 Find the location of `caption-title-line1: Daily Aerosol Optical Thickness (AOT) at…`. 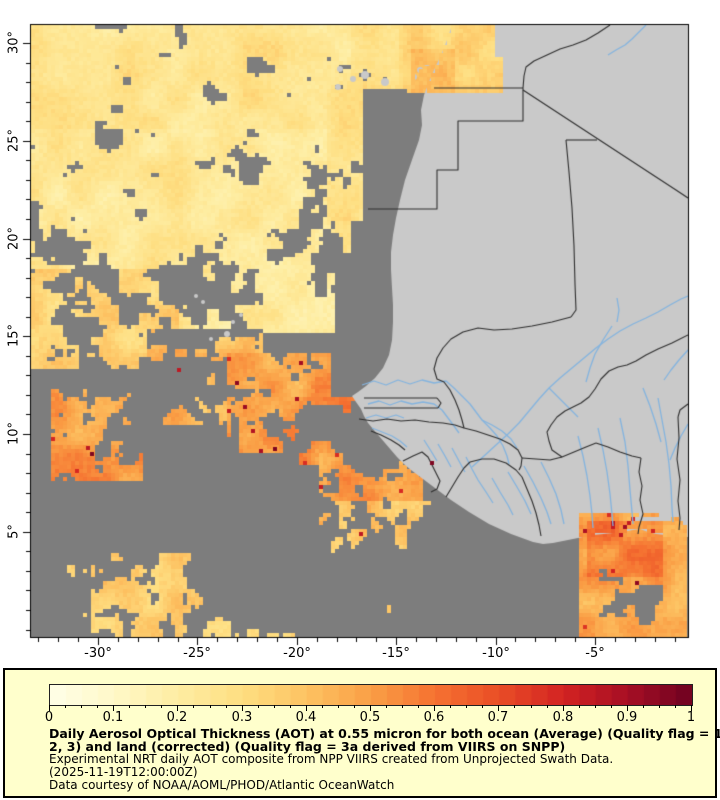

caption-title-line1: Daily Aerosol Optical Thickness (AOT) at… is located at coordinates (384, 733).